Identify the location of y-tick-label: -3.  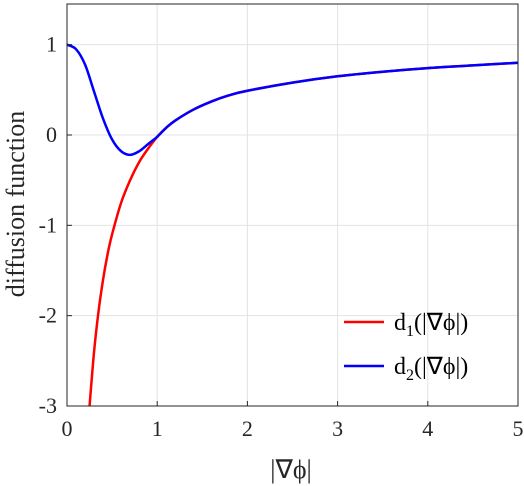
(48, 405).